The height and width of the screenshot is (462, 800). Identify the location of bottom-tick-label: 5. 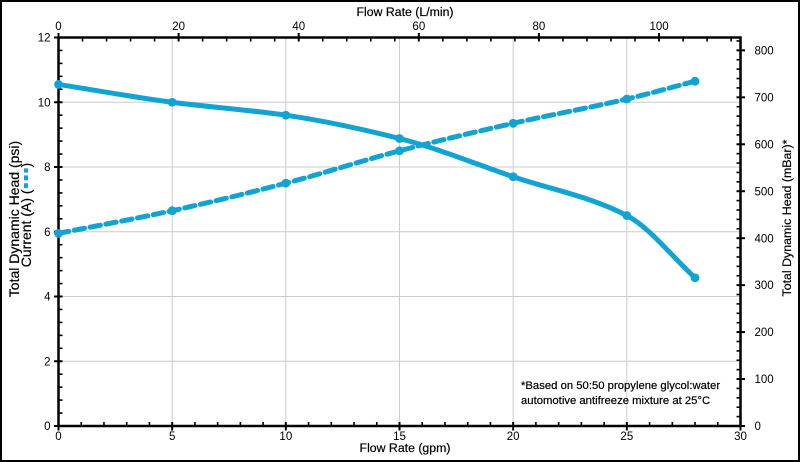
(172, 437).